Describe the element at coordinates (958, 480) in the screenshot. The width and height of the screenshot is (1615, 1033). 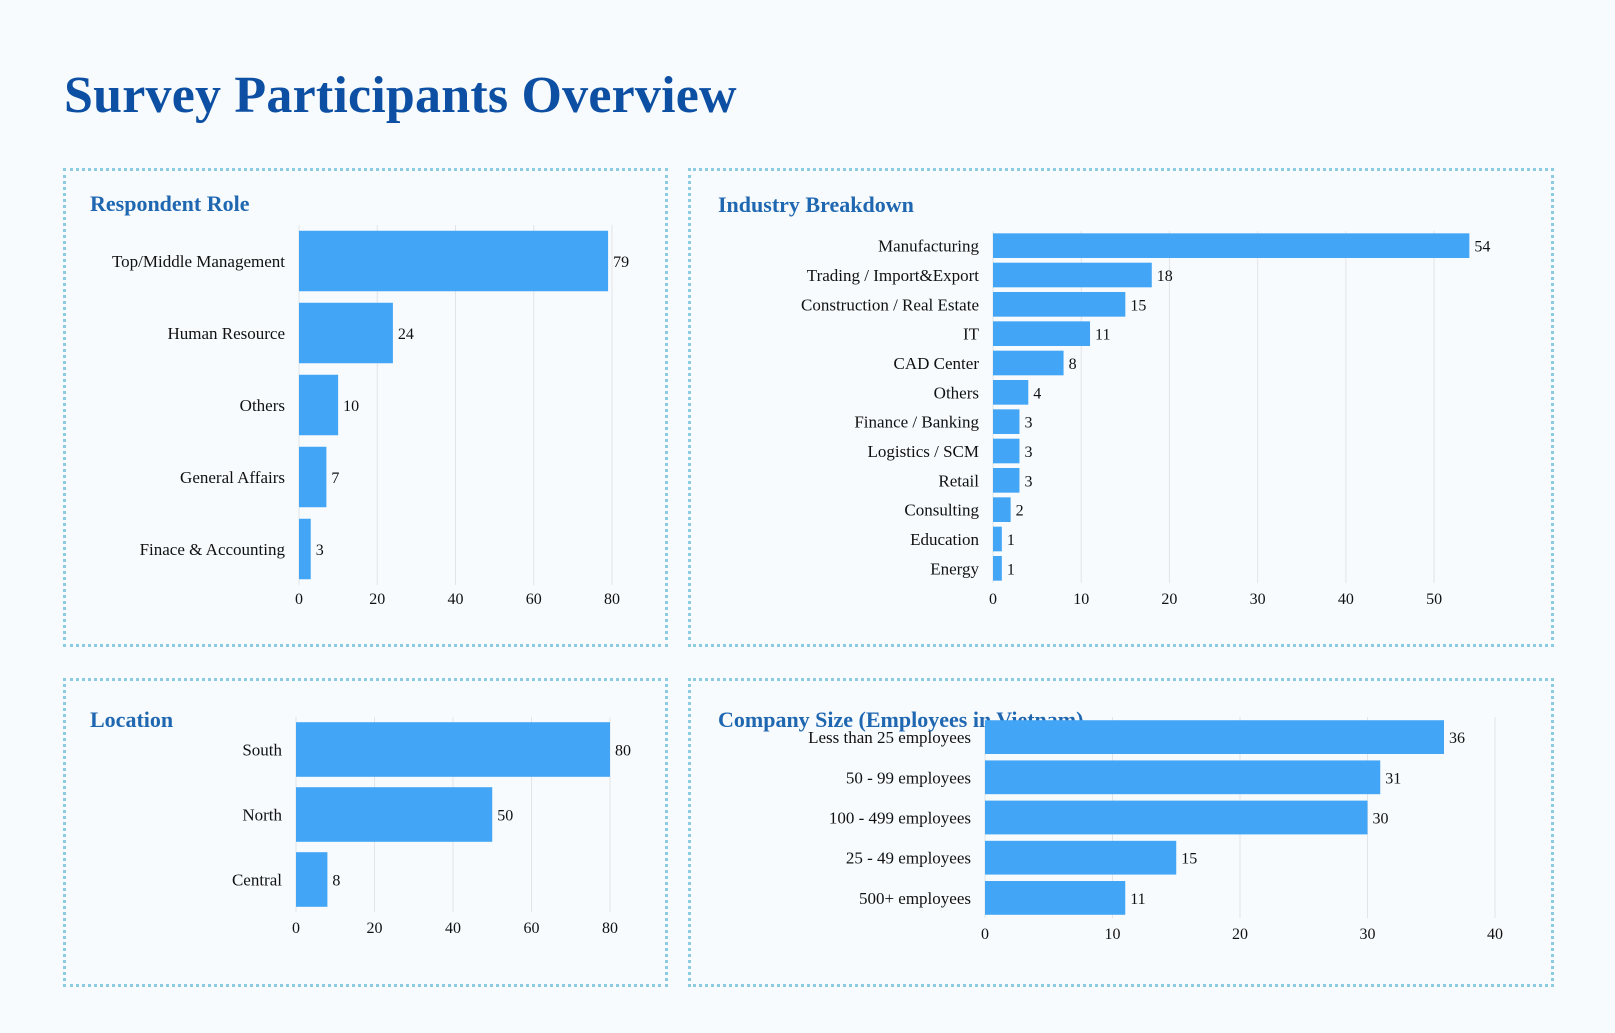
I see `industry-breakdown-category-label: Retail` at that location.